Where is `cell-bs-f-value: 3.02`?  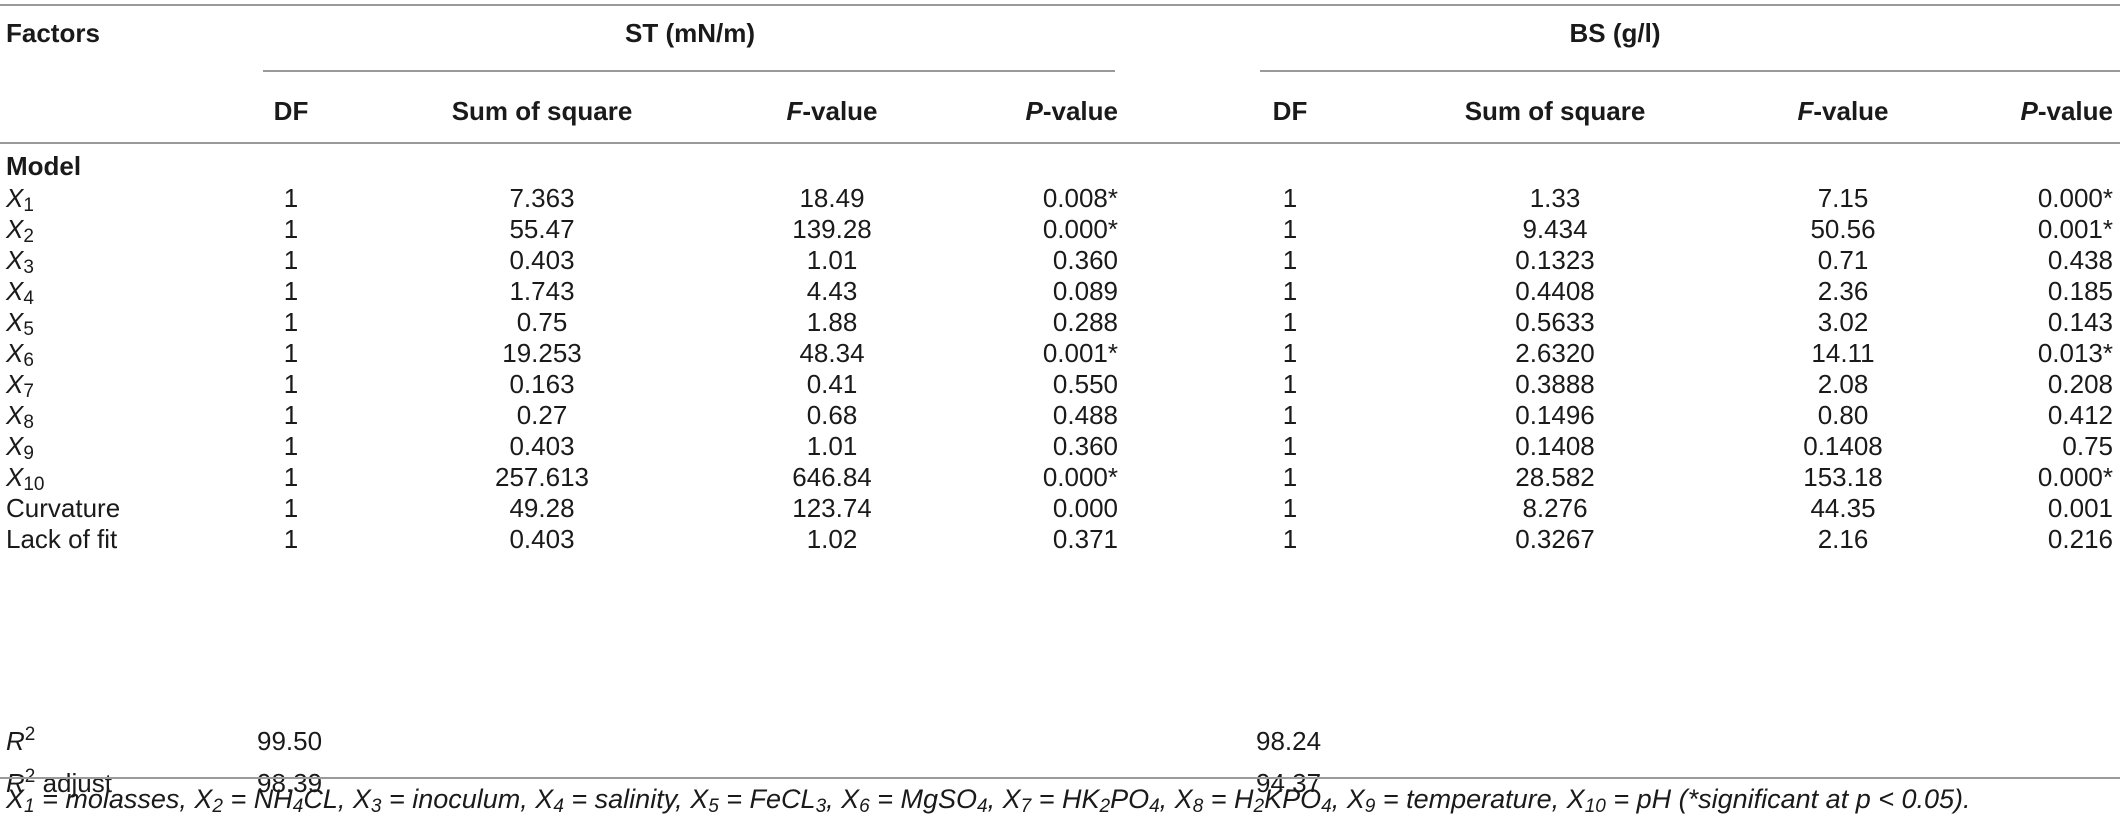
cell-bs-f-value: 3.02 is located at coordinates (1843, 322).